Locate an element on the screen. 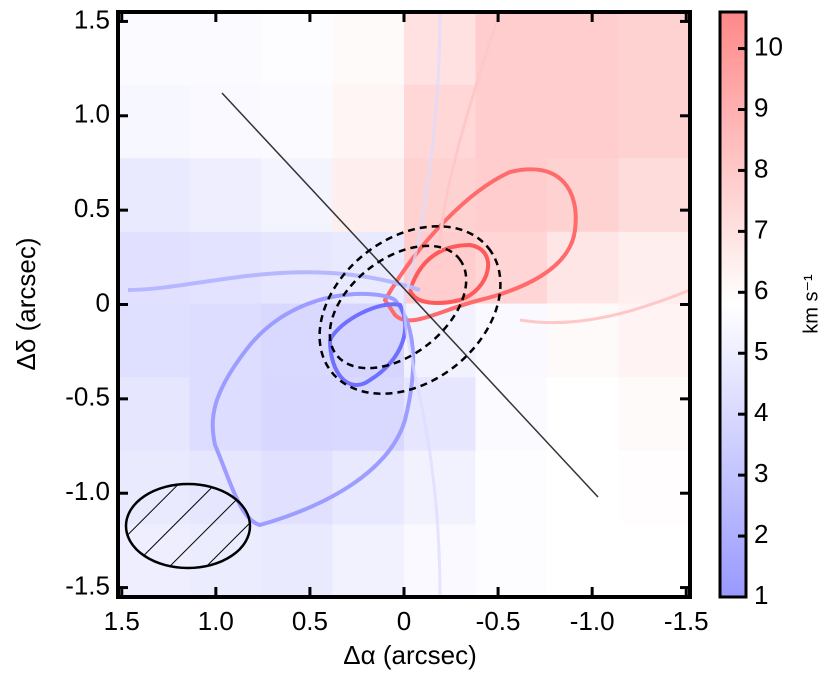 Image resolution: width=829 pixels, height=675 pixels. colorbar-tick-label: 4 is located at coordinates (761, 412).